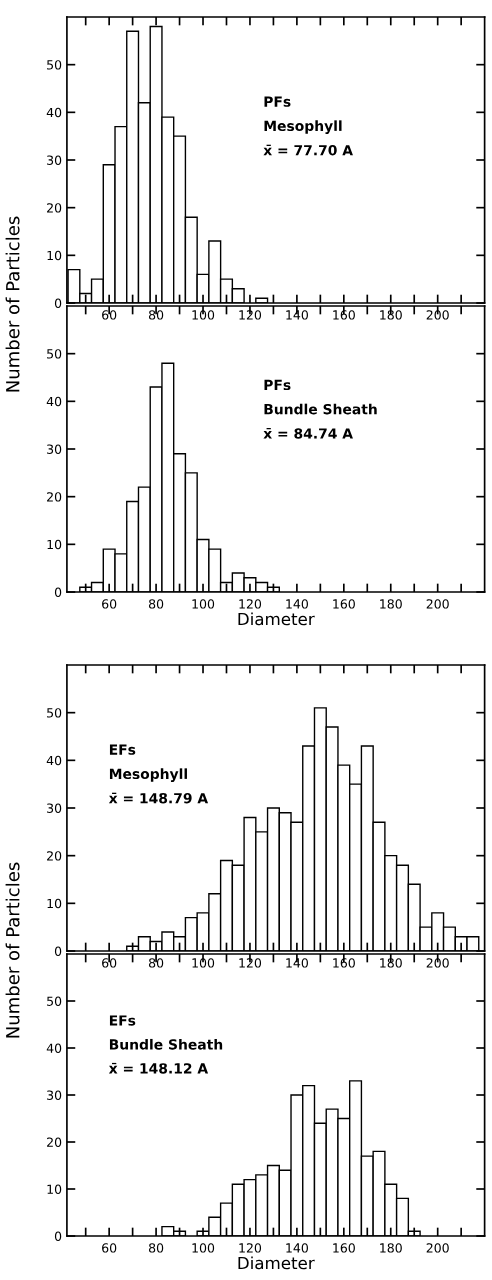  I want to click on annotation: x̄ = 148.12 A, so click(158, 1068).